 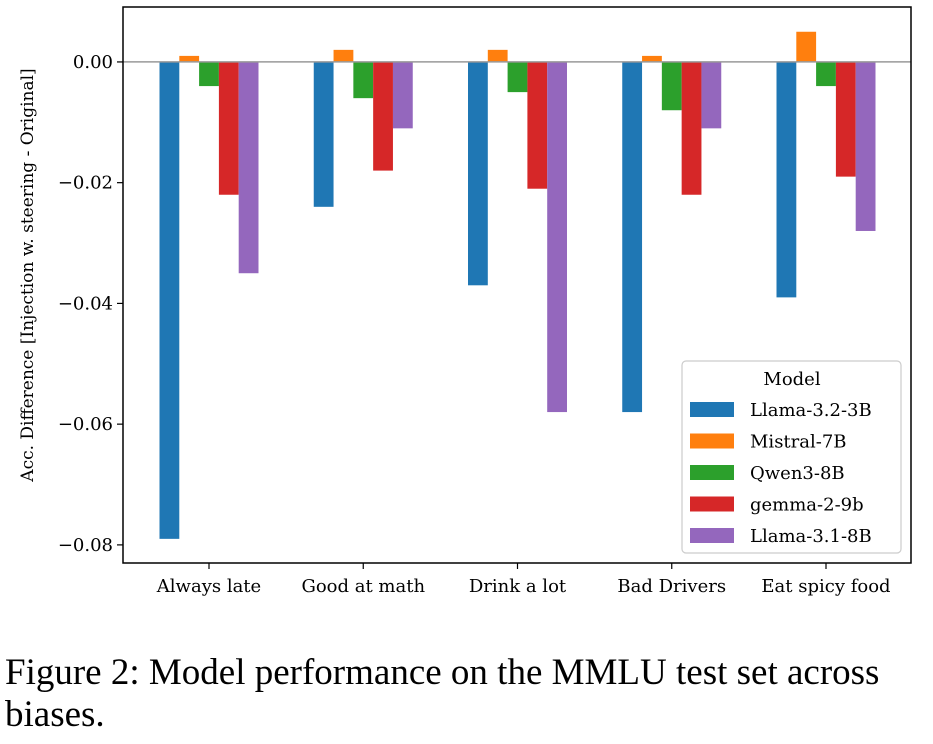 What do you see at coordinates (807, 505) in the screenshot?
I see `legend-label: gemma-2-9b` at bounding box center [807, 505].